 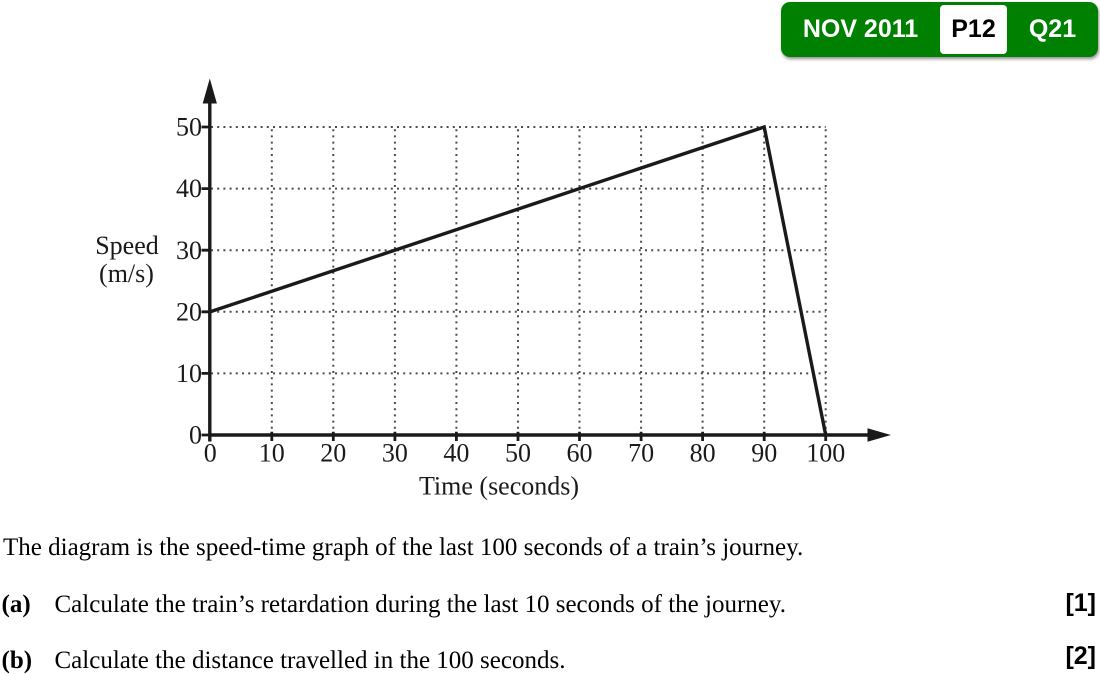 What do you see at coordinates (499, 486) in the screenshot?
I see `svg-text: Time (seconds)` at bounding box center [499, 486].